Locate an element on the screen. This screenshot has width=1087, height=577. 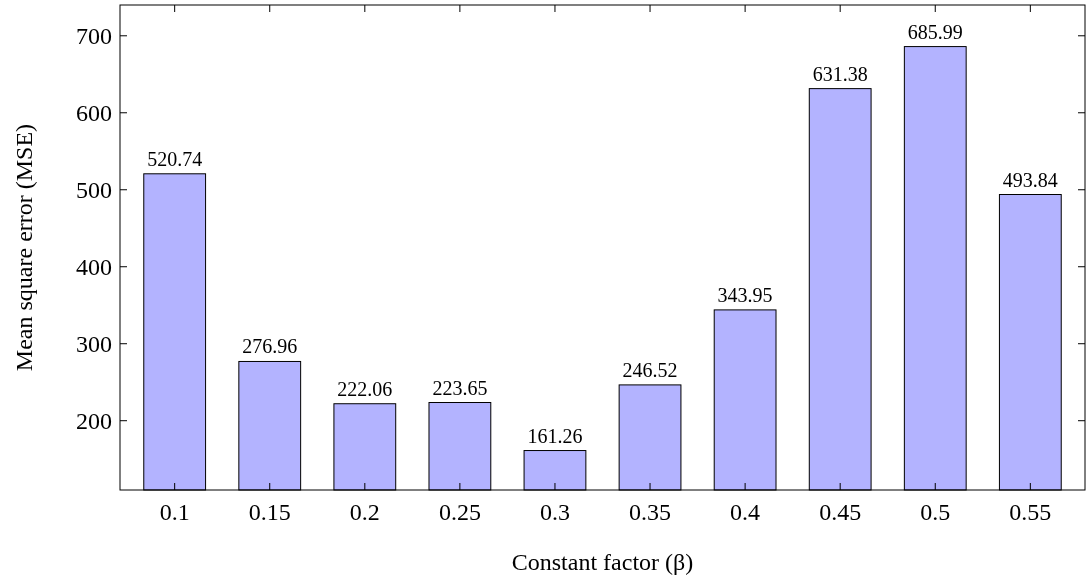
y-tick-label: 200 is located at coordinates (94, 421).